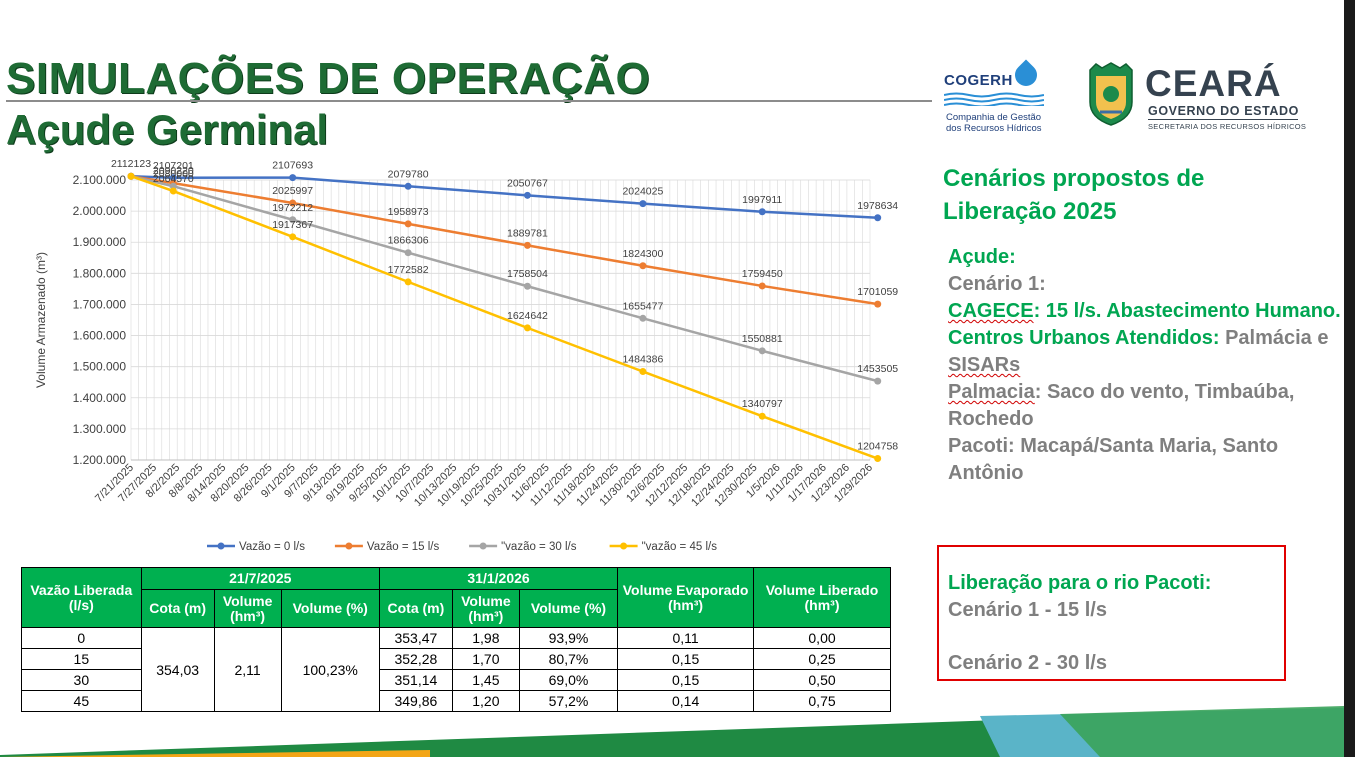  What do you see at coordinates (173, 174) in the screenshot?
I see `data-label: 2080000` at bounding box center [173, 174].